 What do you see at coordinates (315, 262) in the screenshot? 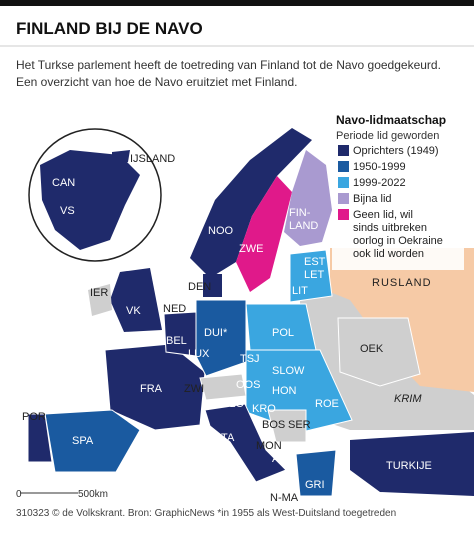
I see `country-label: EST` at bounding box center [315, 262].